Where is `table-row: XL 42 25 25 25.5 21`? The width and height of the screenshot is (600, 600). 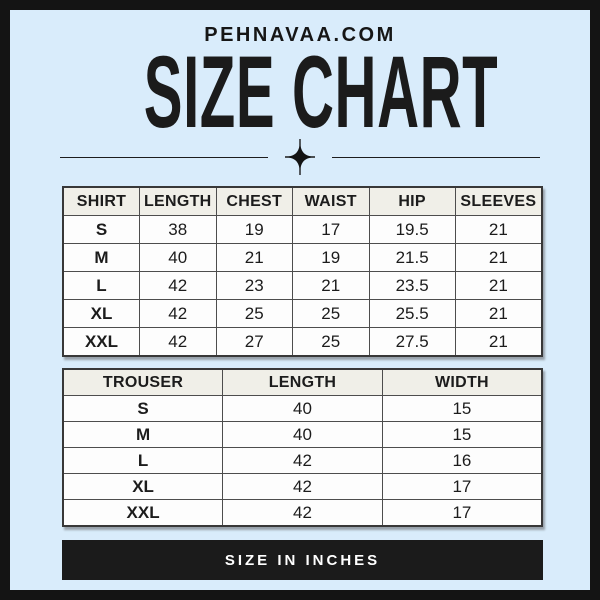 table-row: XL 42 25 25 25.5 21 is located at coordinates (302, 313).